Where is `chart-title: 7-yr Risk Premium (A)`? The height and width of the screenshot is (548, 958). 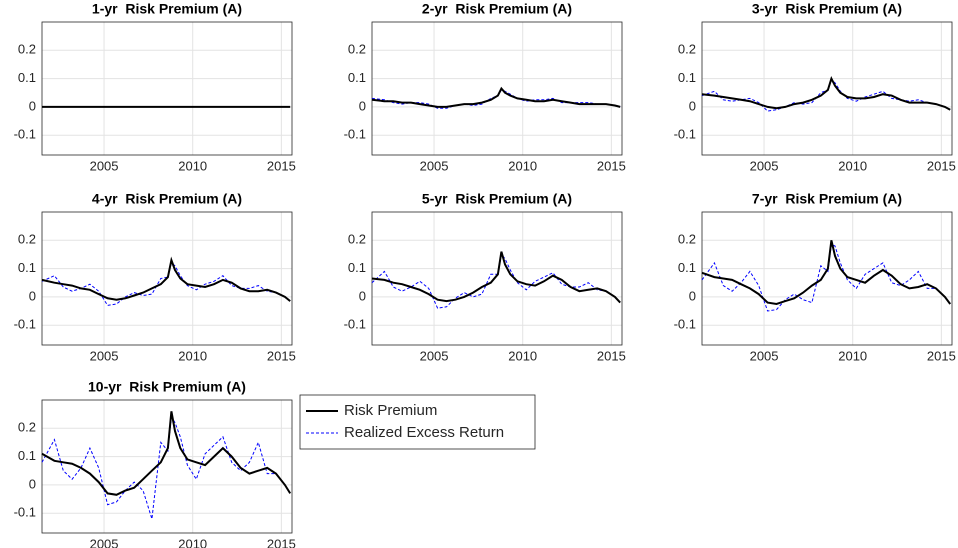 chart-title: 7-yr Risk Premium (A) is located at coordinates (827, 199).